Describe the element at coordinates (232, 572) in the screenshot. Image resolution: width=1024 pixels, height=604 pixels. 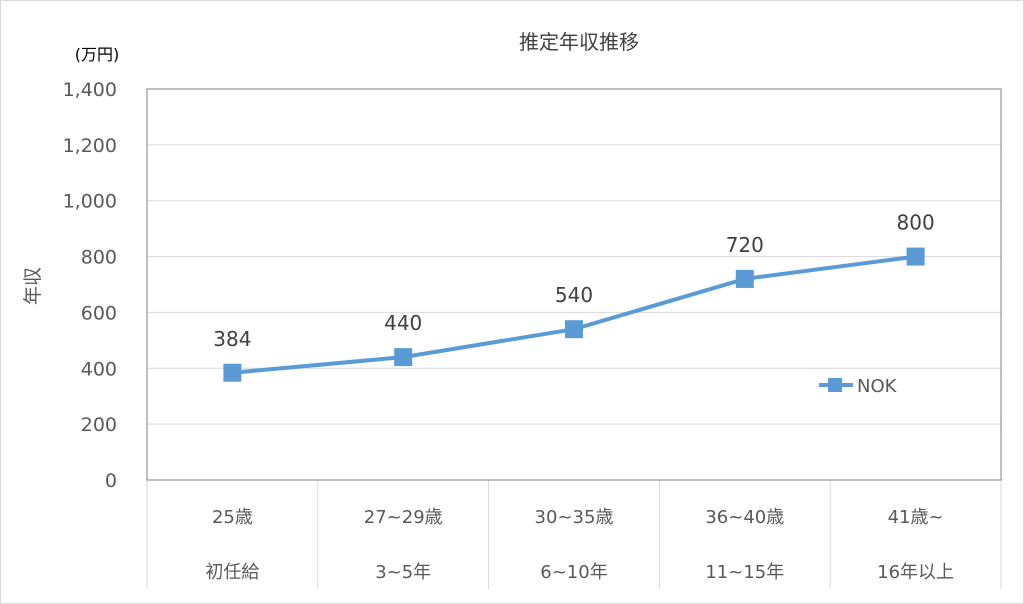
I see `x-category-label-tenure: 初任給` at that location.